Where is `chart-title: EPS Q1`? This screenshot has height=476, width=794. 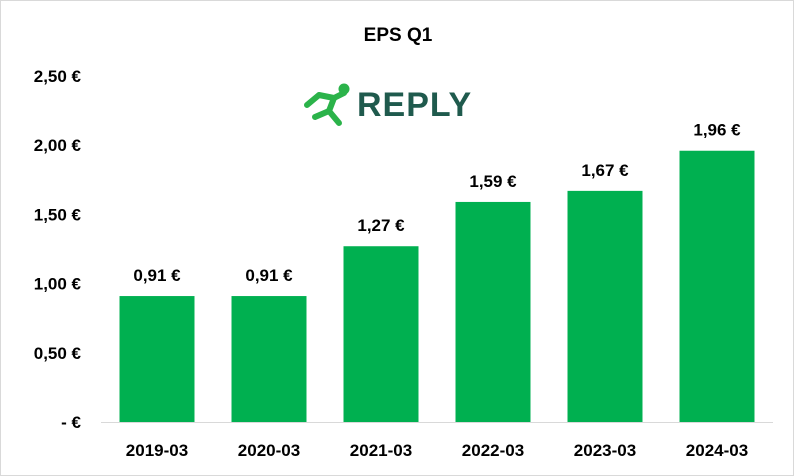
chart-title: EPS Q1 is located at coordinates (398, 35).